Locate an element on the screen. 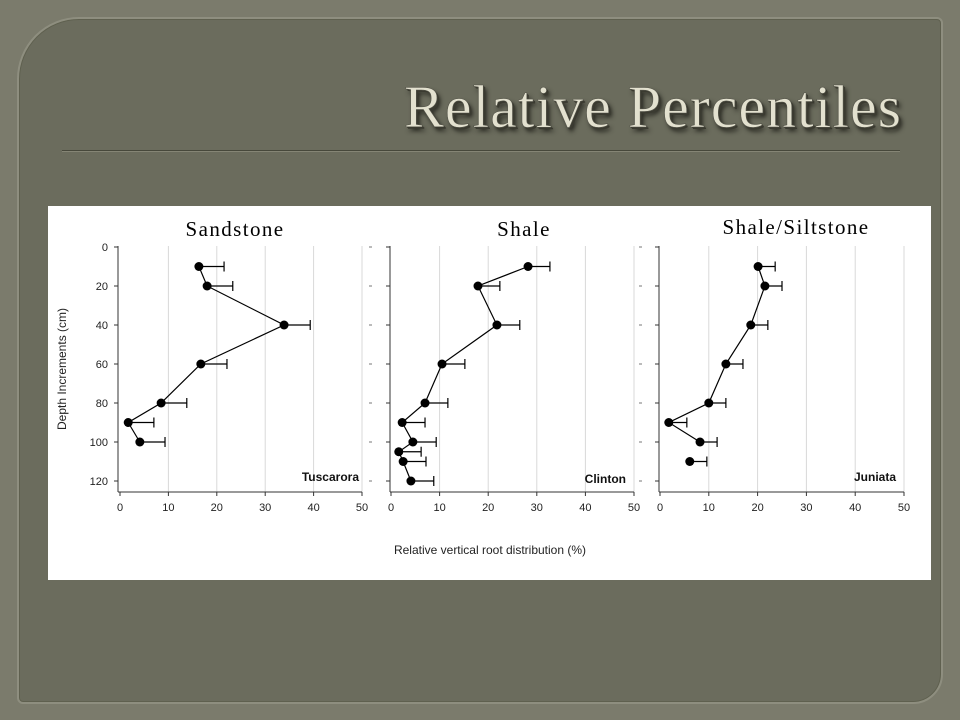 Image resolution: width=960 pixels, height=720 pixels. sandstone-ytick-label-80: 80 is located at coordinates (102, 404).